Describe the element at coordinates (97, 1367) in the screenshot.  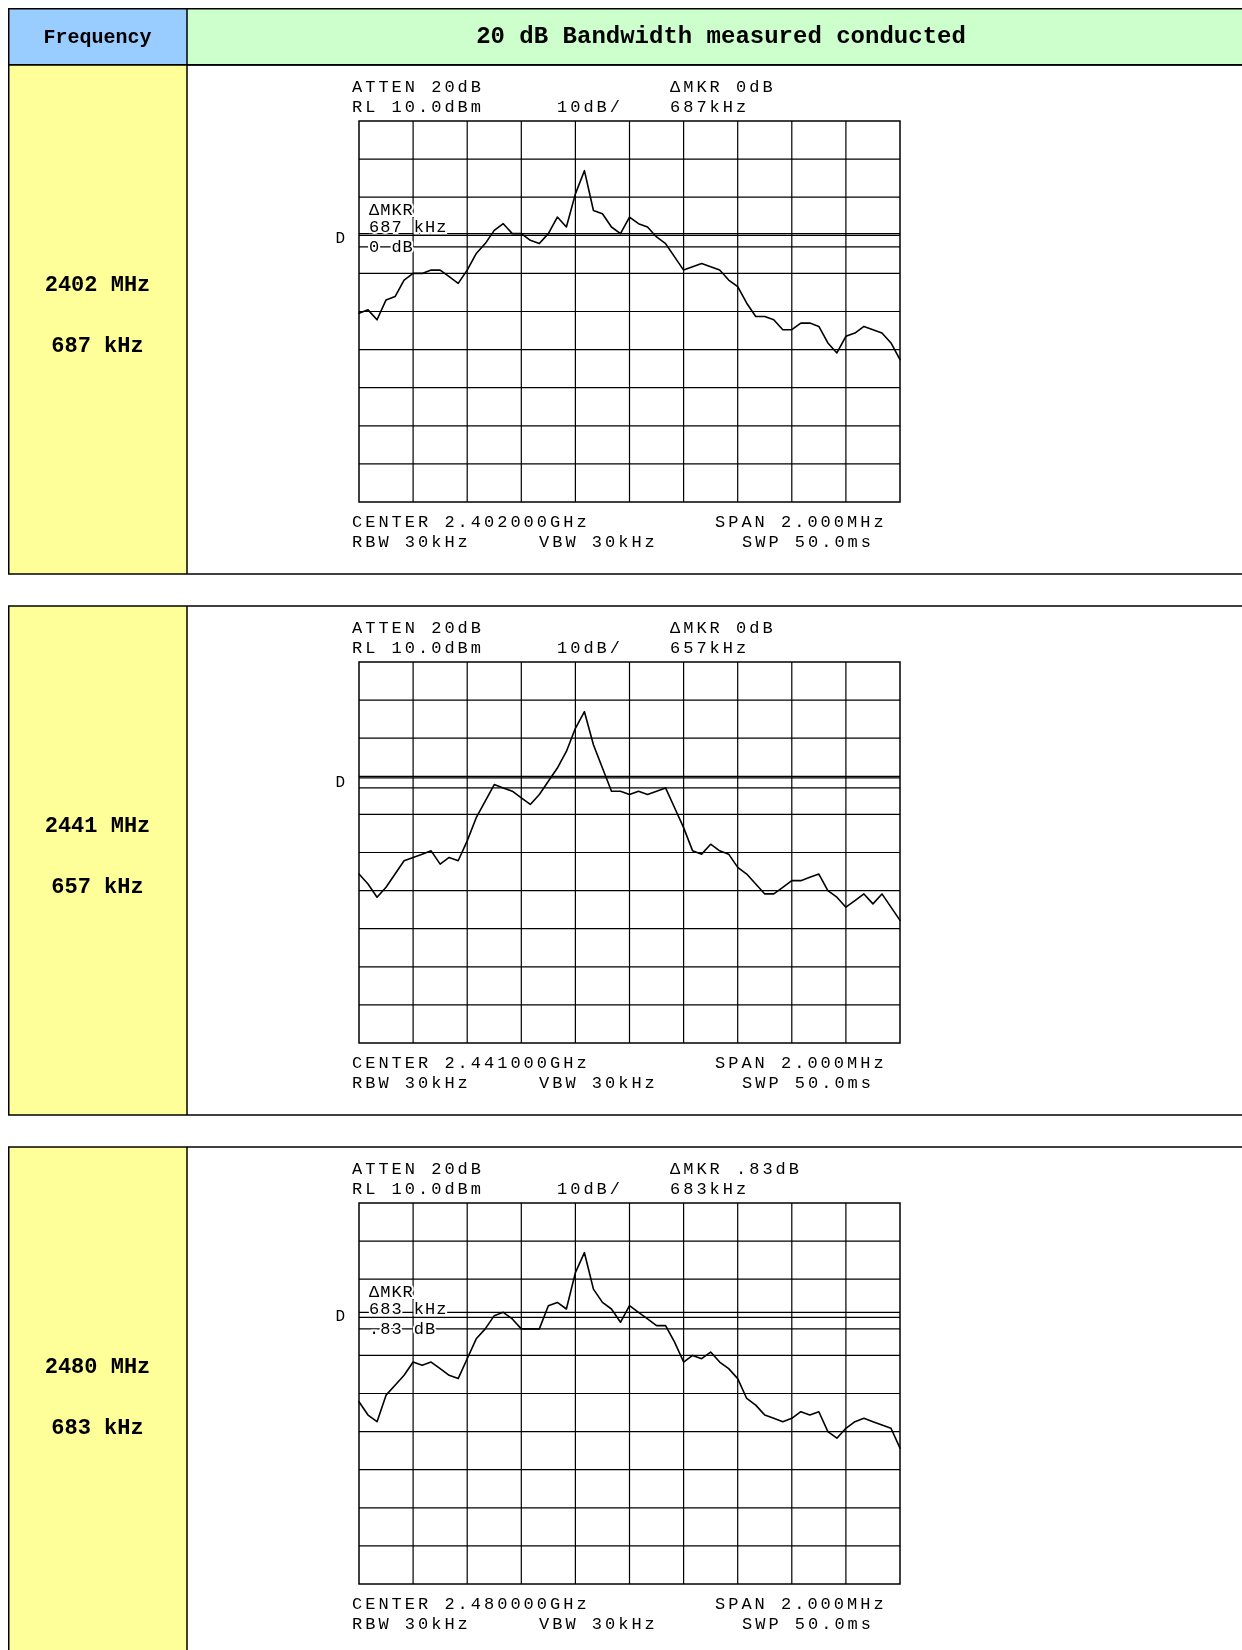
I see `text: 2480 MHz` at that location.